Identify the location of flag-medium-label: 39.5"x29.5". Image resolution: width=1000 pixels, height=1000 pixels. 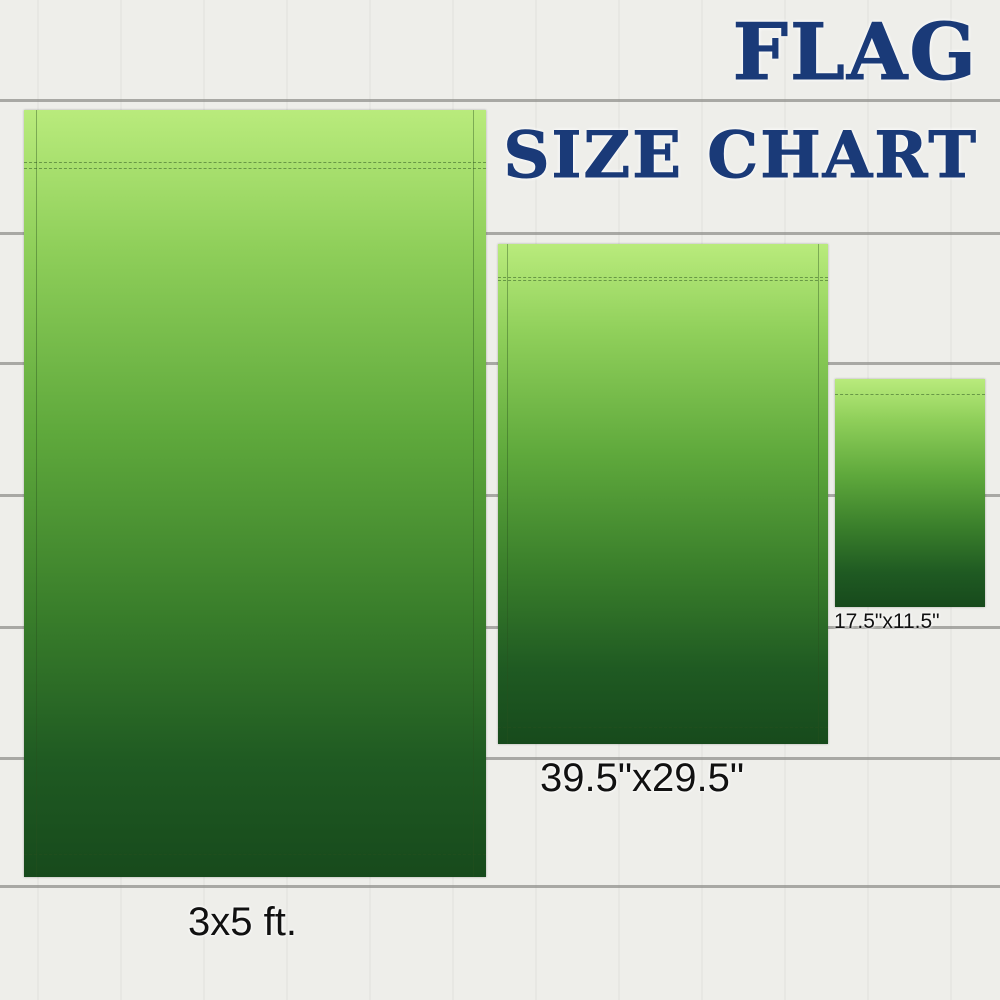
(642, 778).